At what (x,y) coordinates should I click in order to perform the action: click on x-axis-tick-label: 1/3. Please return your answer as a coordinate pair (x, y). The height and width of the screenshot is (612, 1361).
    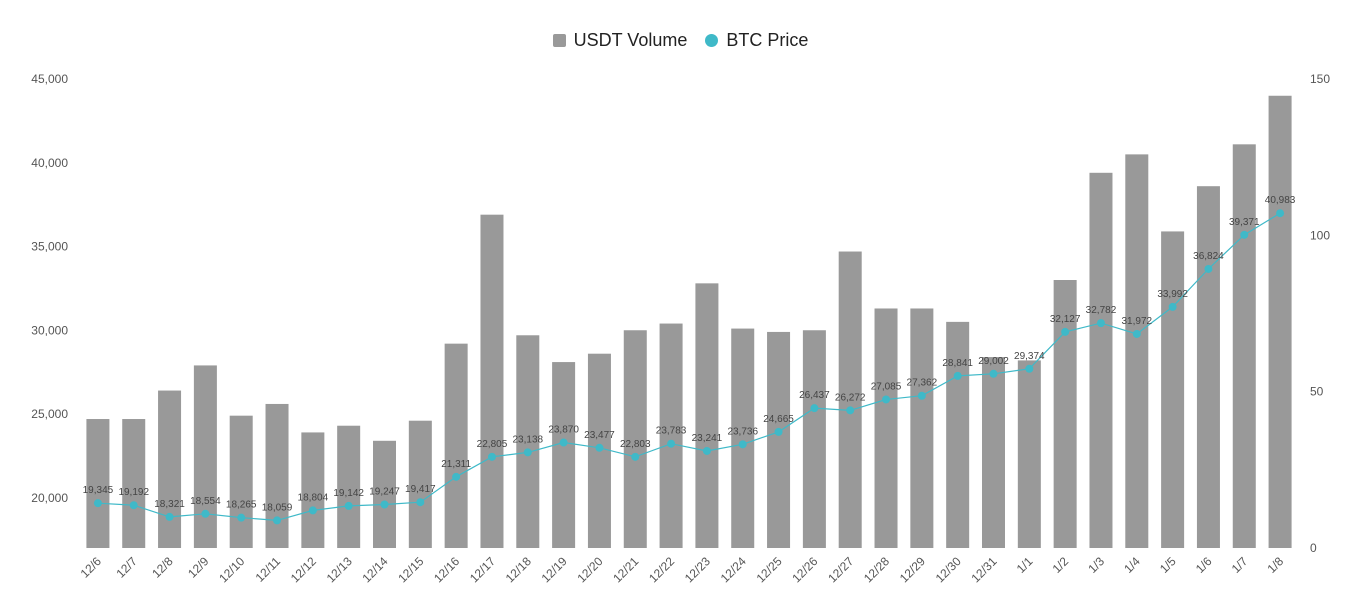
    Looking at the image, I should click on (1096, 565).